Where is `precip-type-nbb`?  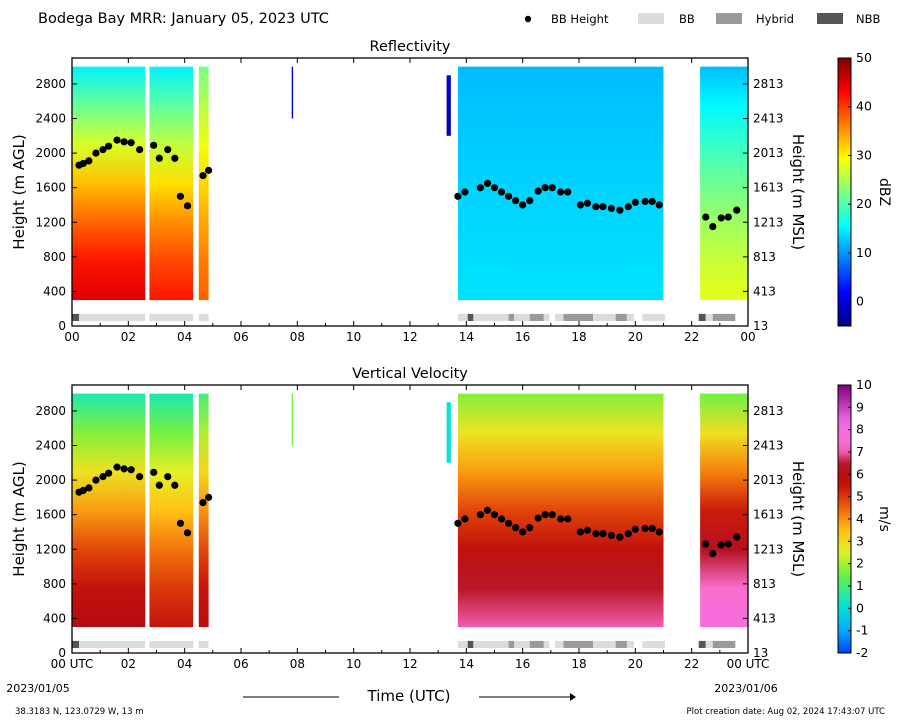
precip-type-nbb is located at coordinates (76, 644).